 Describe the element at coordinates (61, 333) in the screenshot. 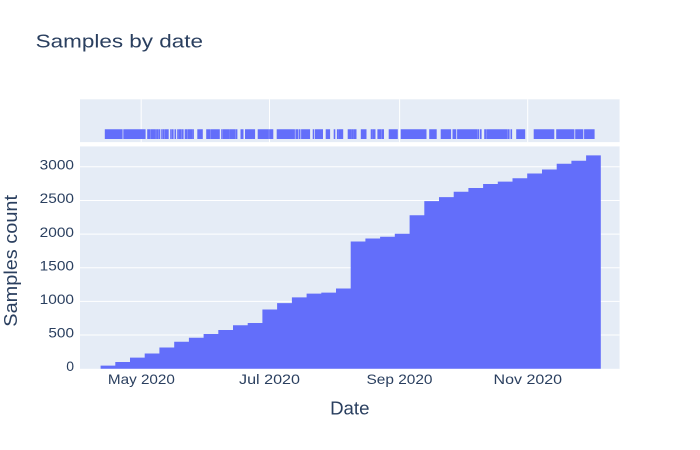

I see `svg-text: 500` at that location.